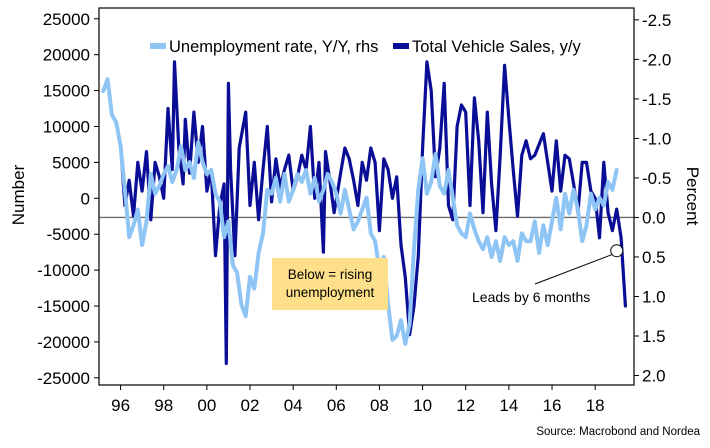 This screenshot has height=448, width=710. Describe the element at coordinates (654, 296) in the screenshot. I see `y2-tick-label: 1.0` at that location.